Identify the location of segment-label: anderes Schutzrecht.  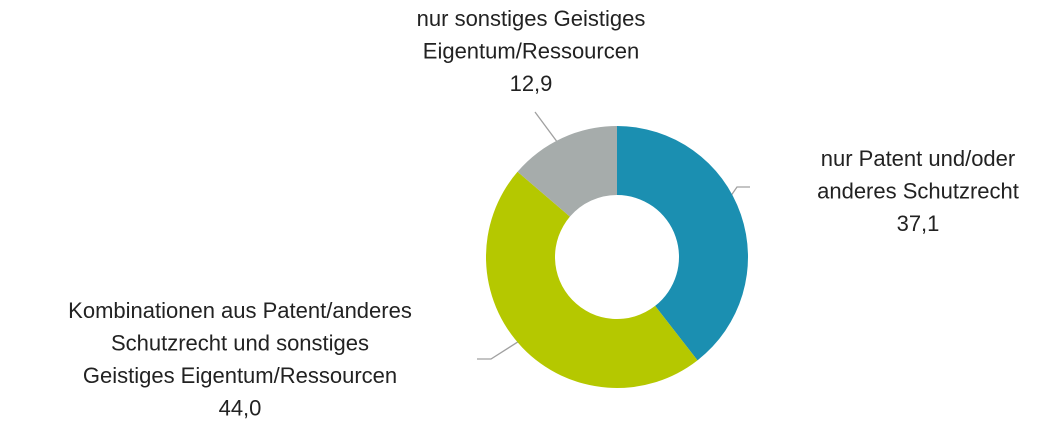
(918, 190).